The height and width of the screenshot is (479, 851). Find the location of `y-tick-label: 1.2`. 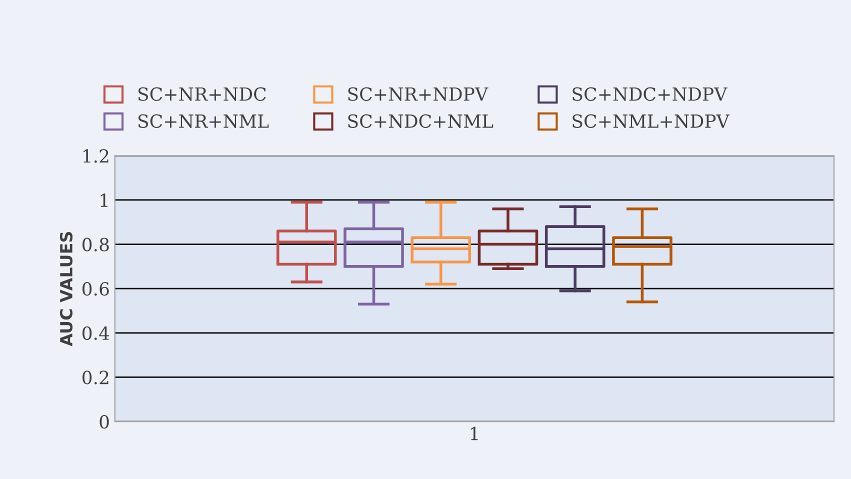

y-tick-label: 1.2 is located at coordinates (96, 156).